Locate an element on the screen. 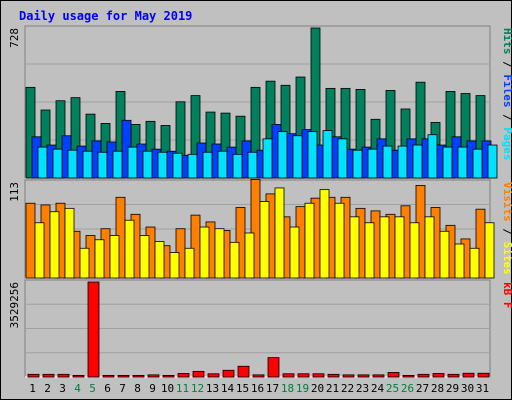  legend-text: Hits / Files / Pages is located at coordinates (506, 94).